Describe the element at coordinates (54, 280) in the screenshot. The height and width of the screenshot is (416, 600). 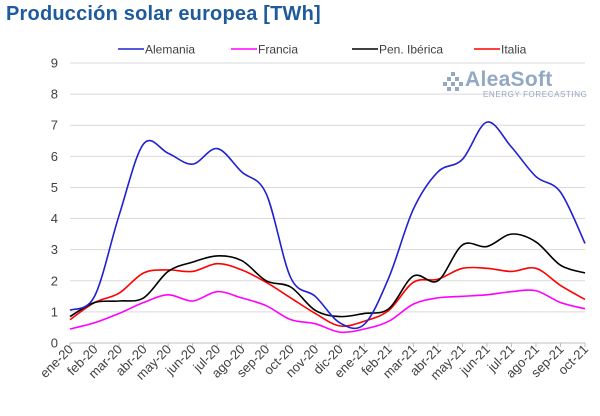
I see `y-tick-label: 2` at that location.